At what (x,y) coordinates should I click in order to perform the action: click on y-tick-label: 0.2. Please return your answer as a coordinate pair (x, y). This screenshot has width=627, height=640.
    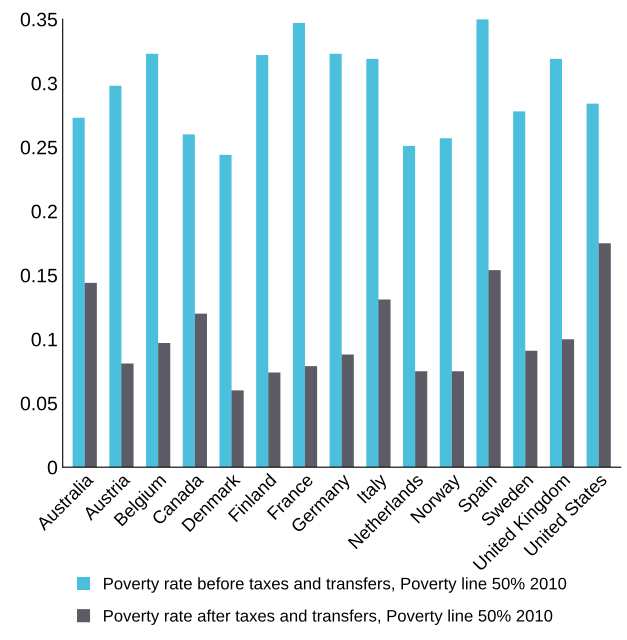
    Looking at the image, I should click on (44, 211).